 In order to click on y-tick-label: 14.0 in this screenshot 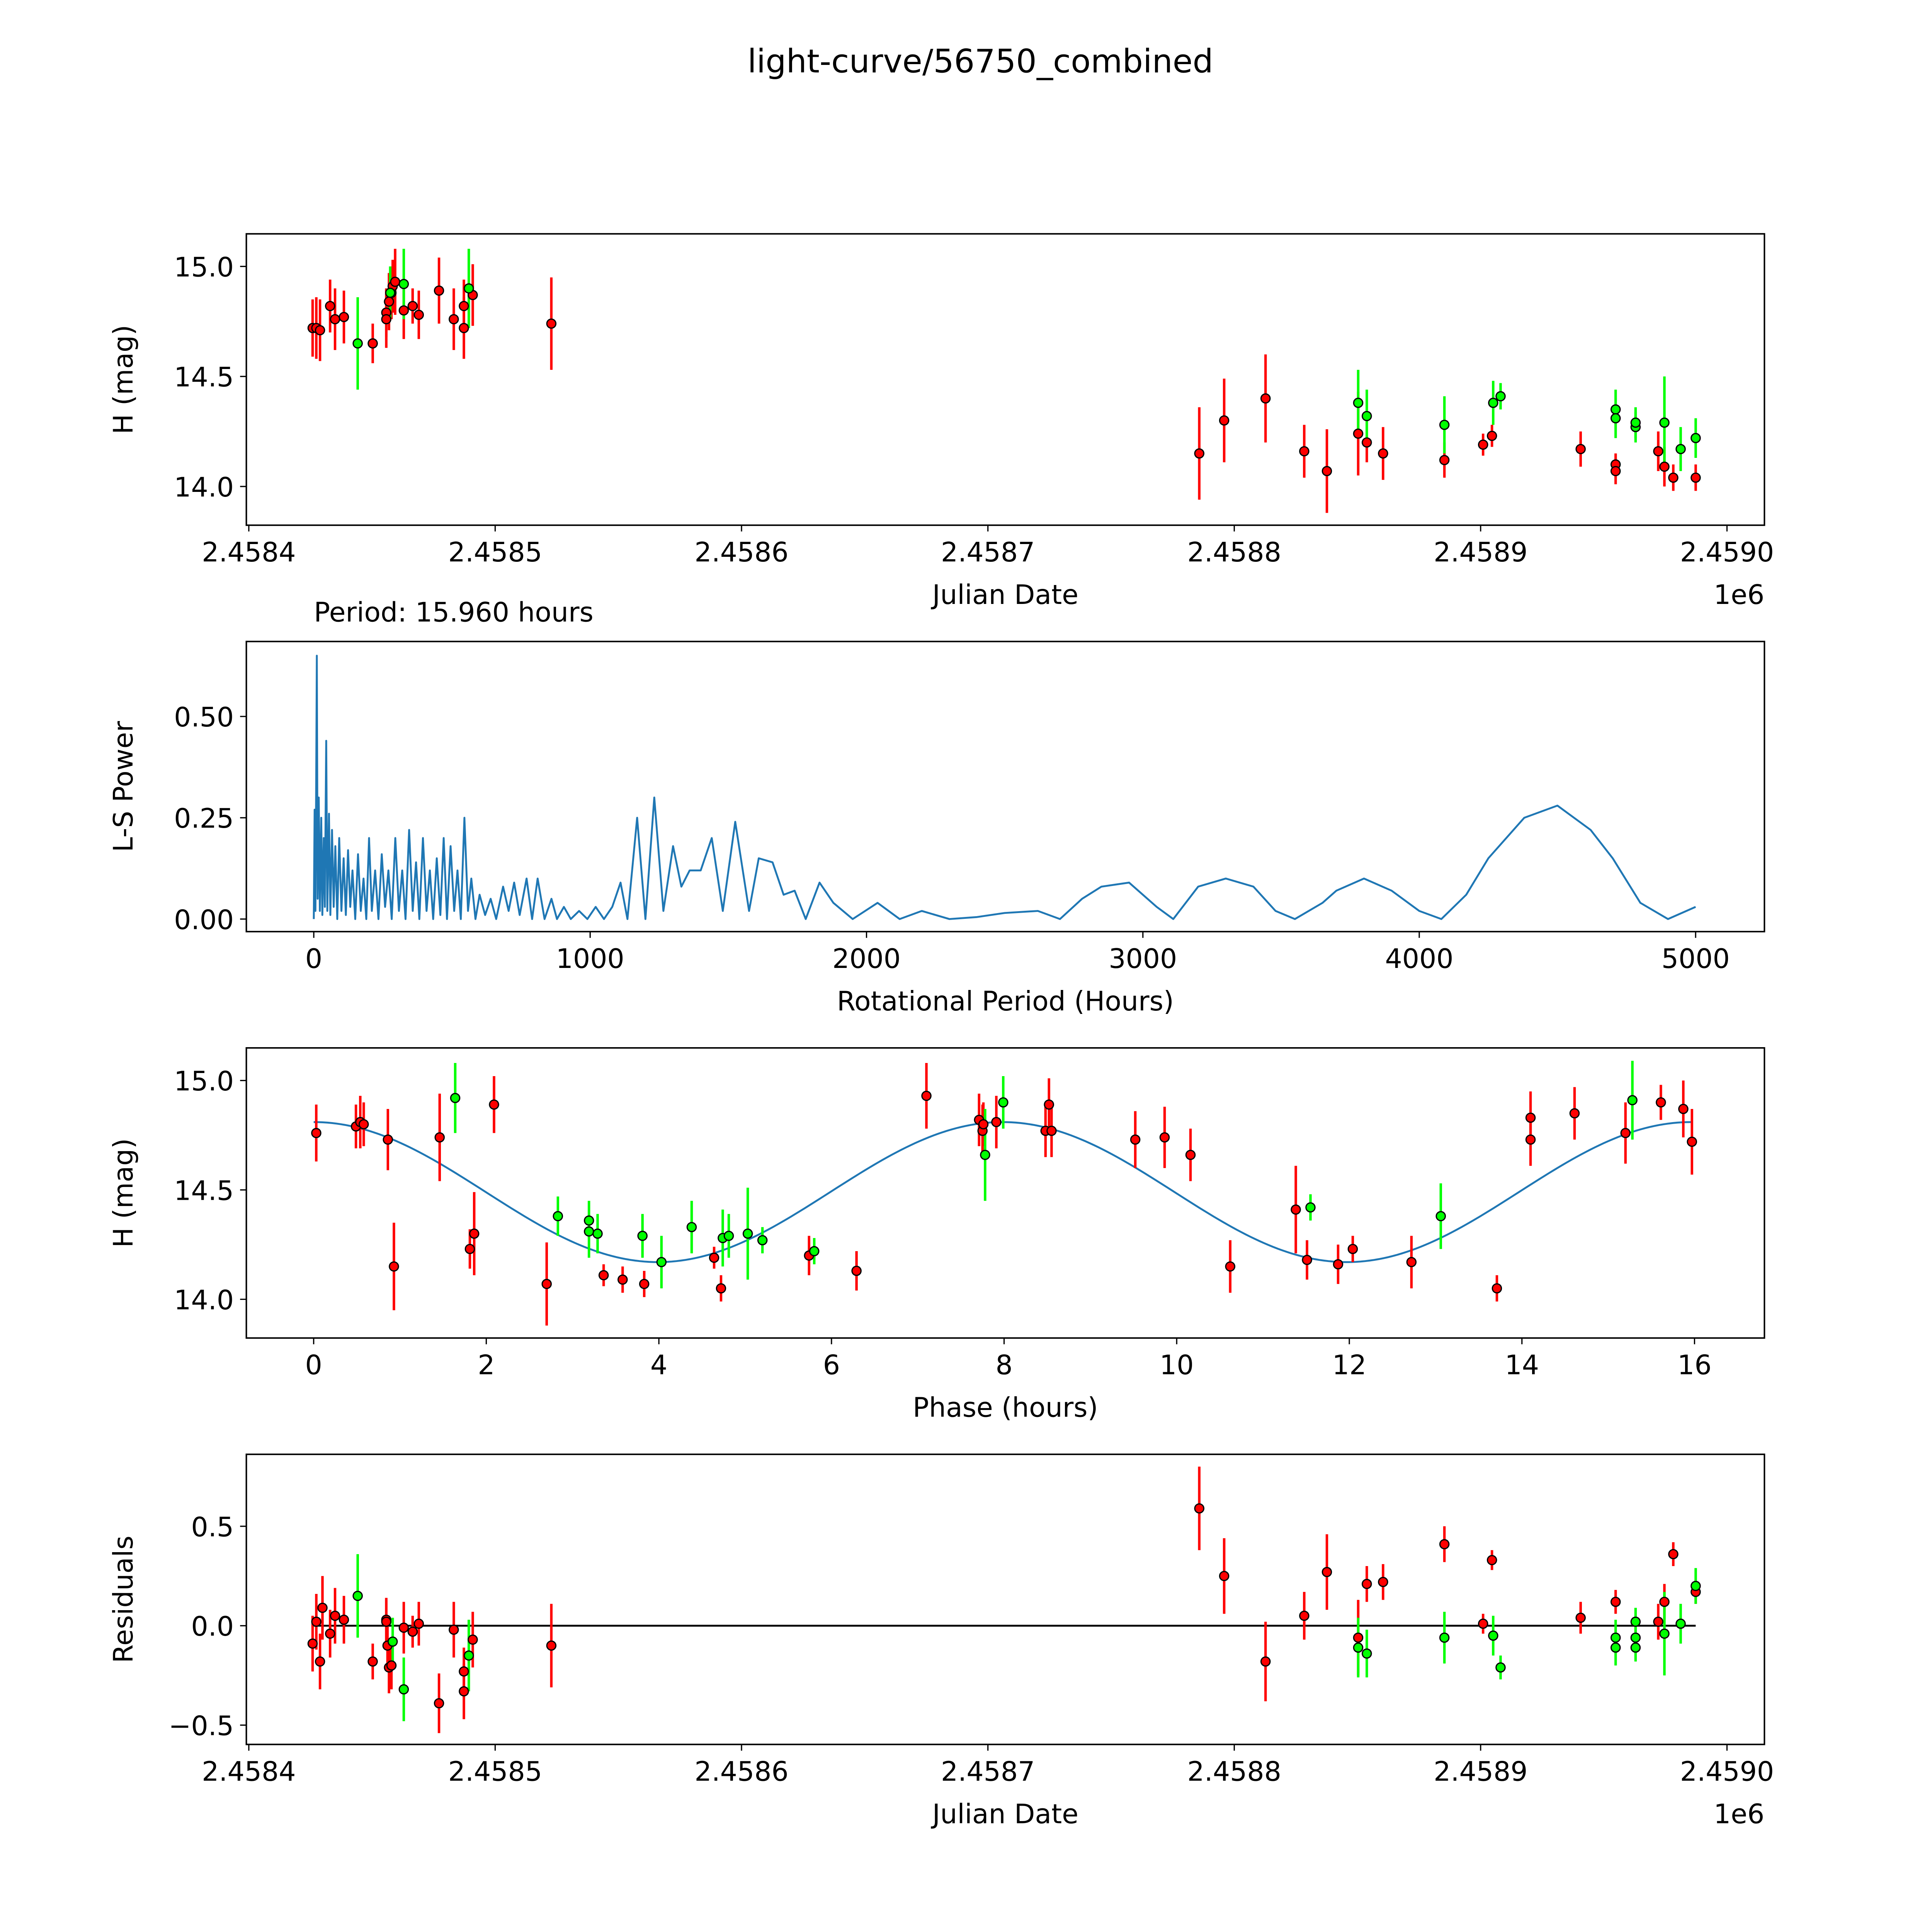, I will do `click(204, 1300)`.